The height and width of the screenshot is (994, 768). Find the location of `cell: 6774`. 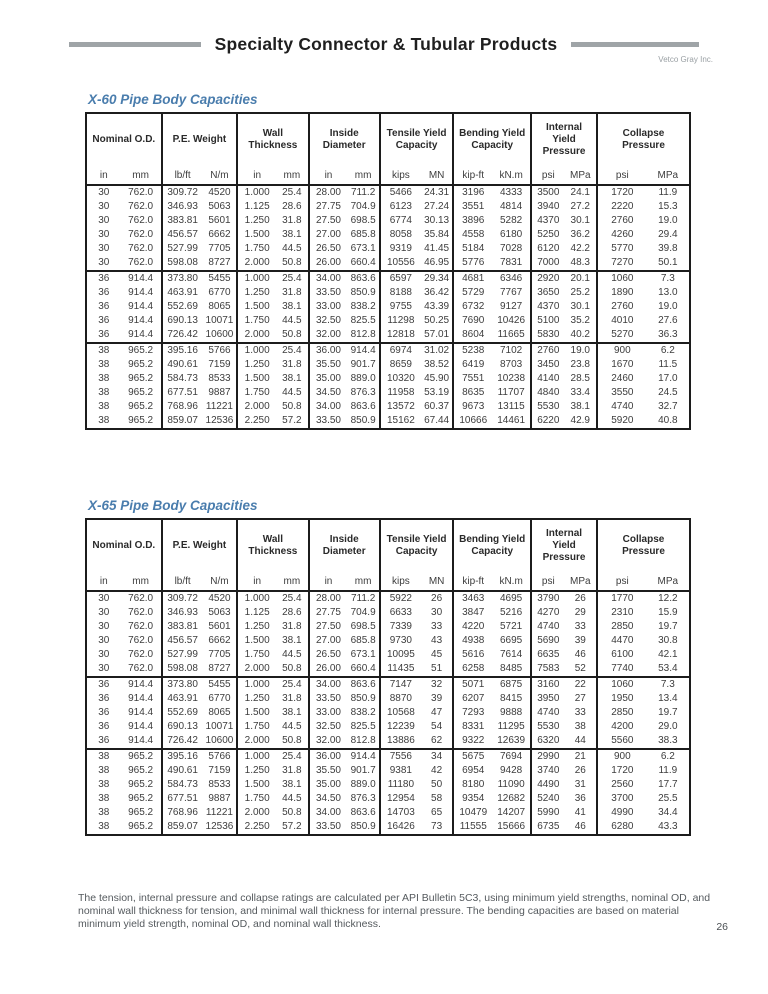

cell: 6774 is located at coordinates (399, 221).